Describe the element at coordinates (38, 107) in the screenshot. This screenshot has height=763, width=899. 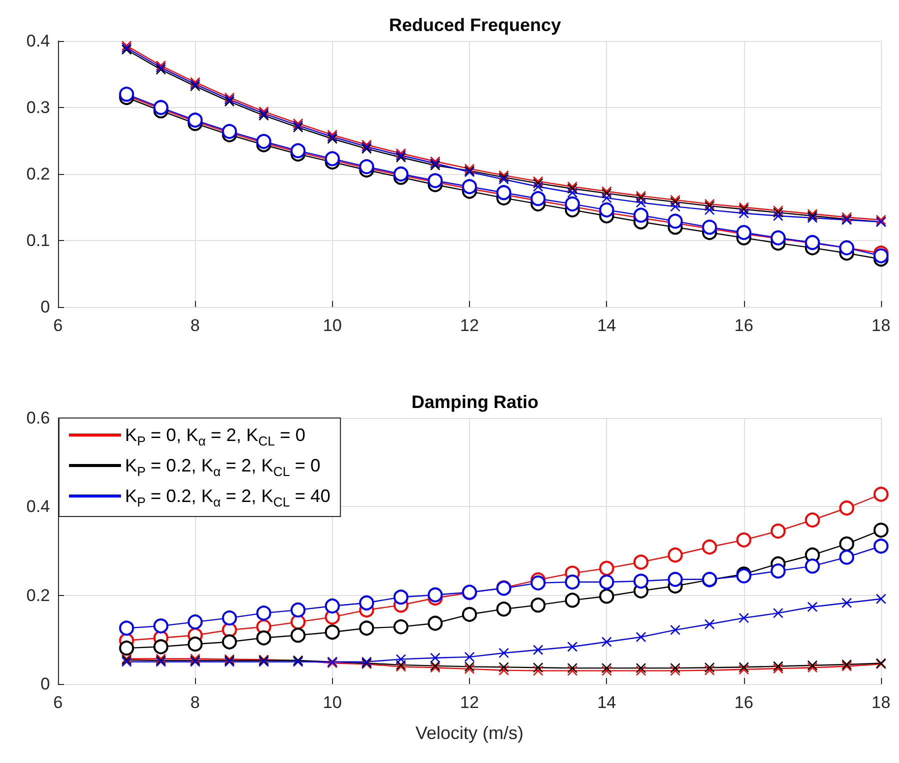
I see `y-tick-label: 0.3` at that location.